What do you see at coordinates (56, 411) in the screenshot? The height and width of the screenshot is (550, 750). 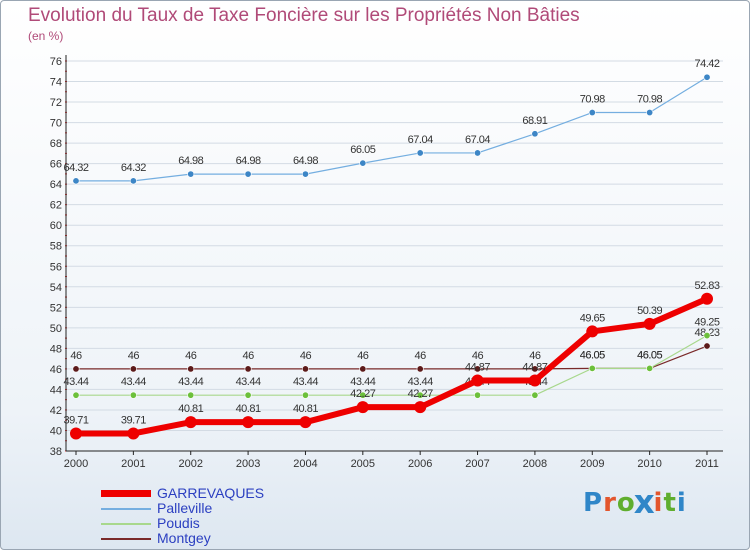 I see `y-tick-label: 42` at bounding box center [56, 411].